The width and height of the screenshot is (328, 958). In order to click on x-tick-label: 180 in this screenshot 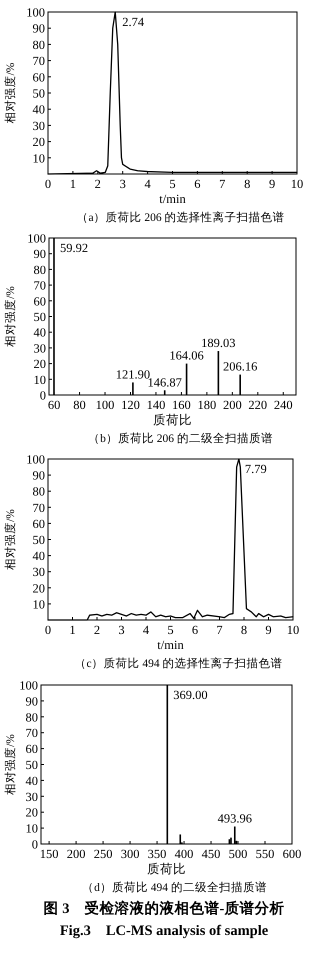, I will do `click(207, 405)`.